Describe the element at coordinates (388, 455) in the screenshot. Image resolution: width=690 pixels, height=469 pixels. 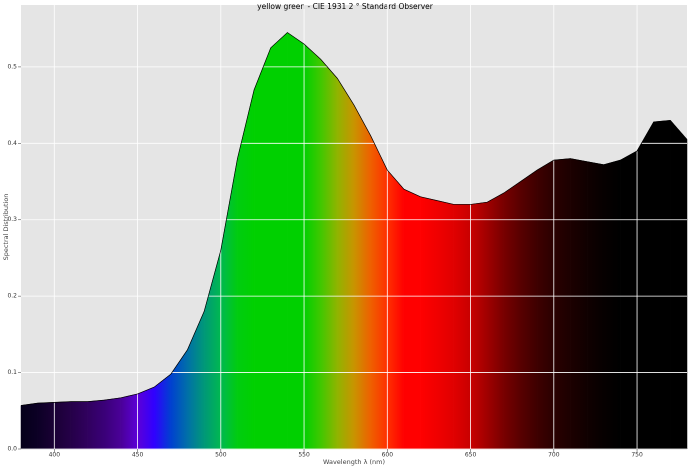
I see `x-tick-label: 600` at that location.